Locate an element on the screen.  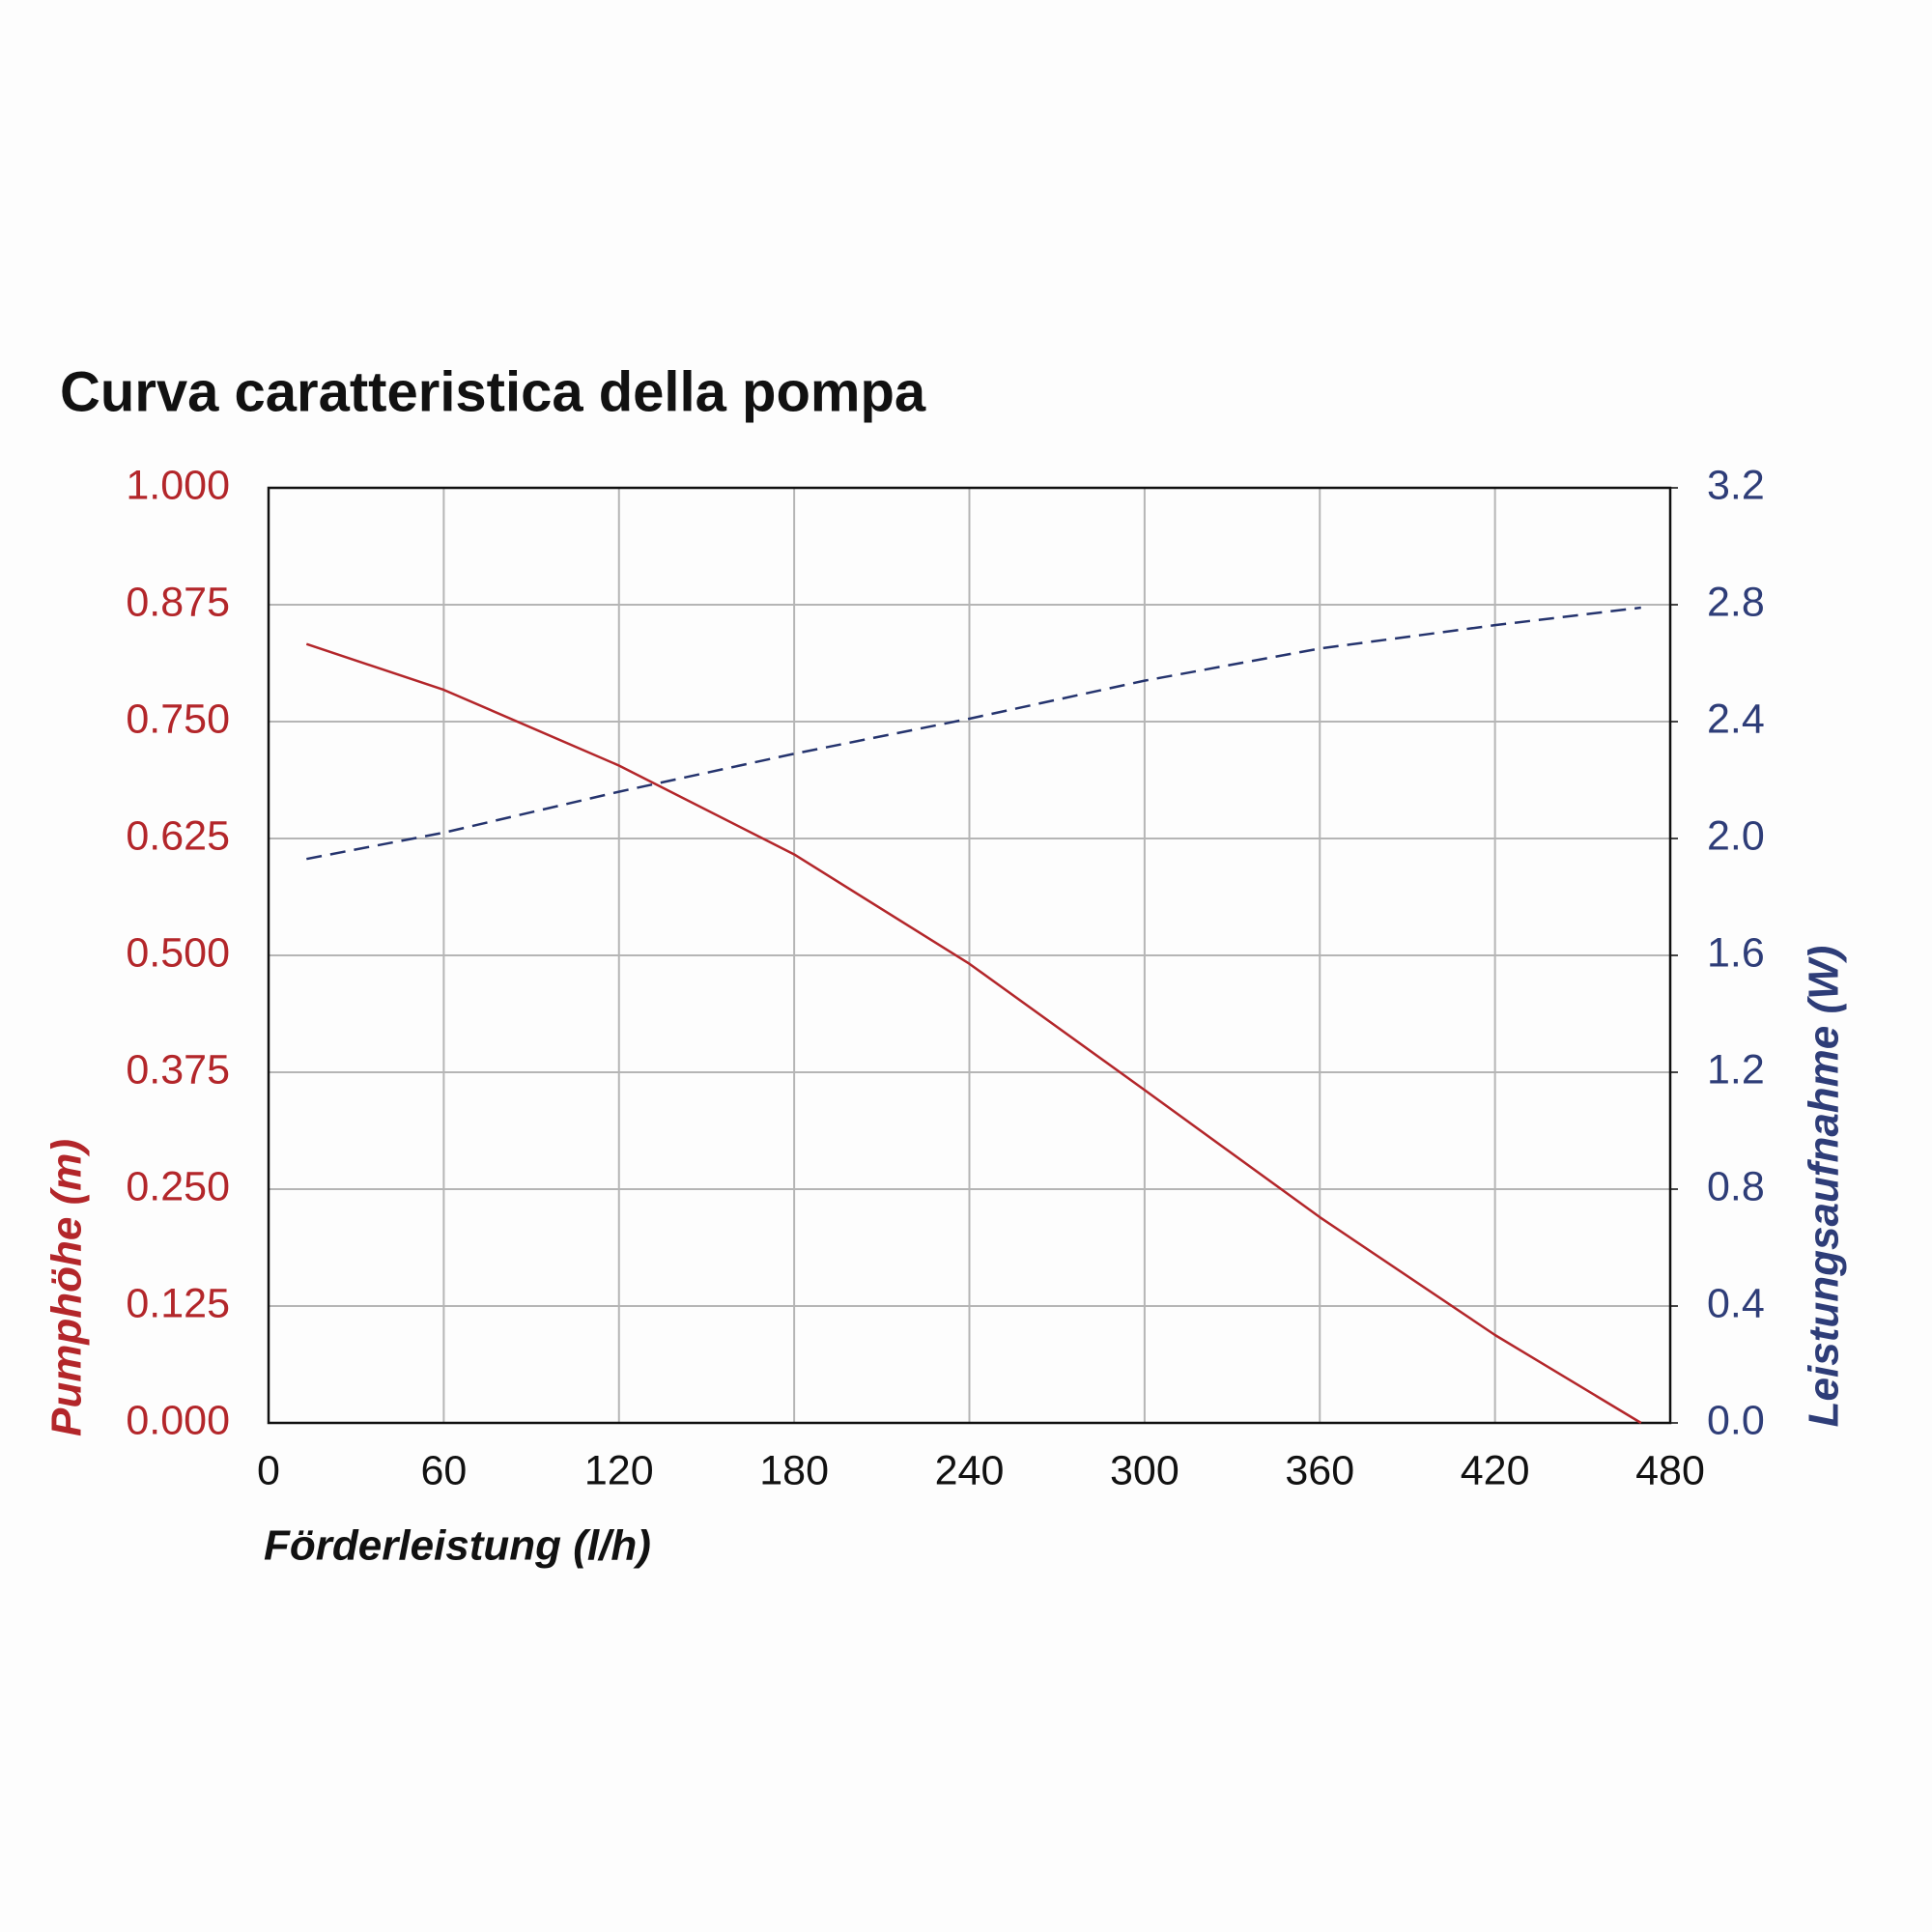
x-axis-label: Förderleistung (l/h) is located at coordinates (457, 1546).